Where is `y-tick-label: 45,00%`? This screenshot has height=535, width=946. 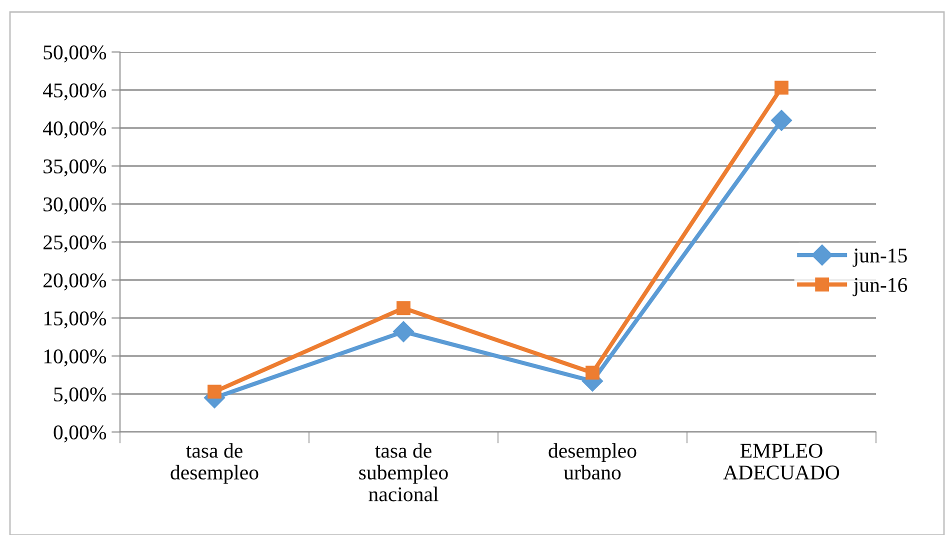 y-tick-label: 45,00% is located at coordinates (74, 91).